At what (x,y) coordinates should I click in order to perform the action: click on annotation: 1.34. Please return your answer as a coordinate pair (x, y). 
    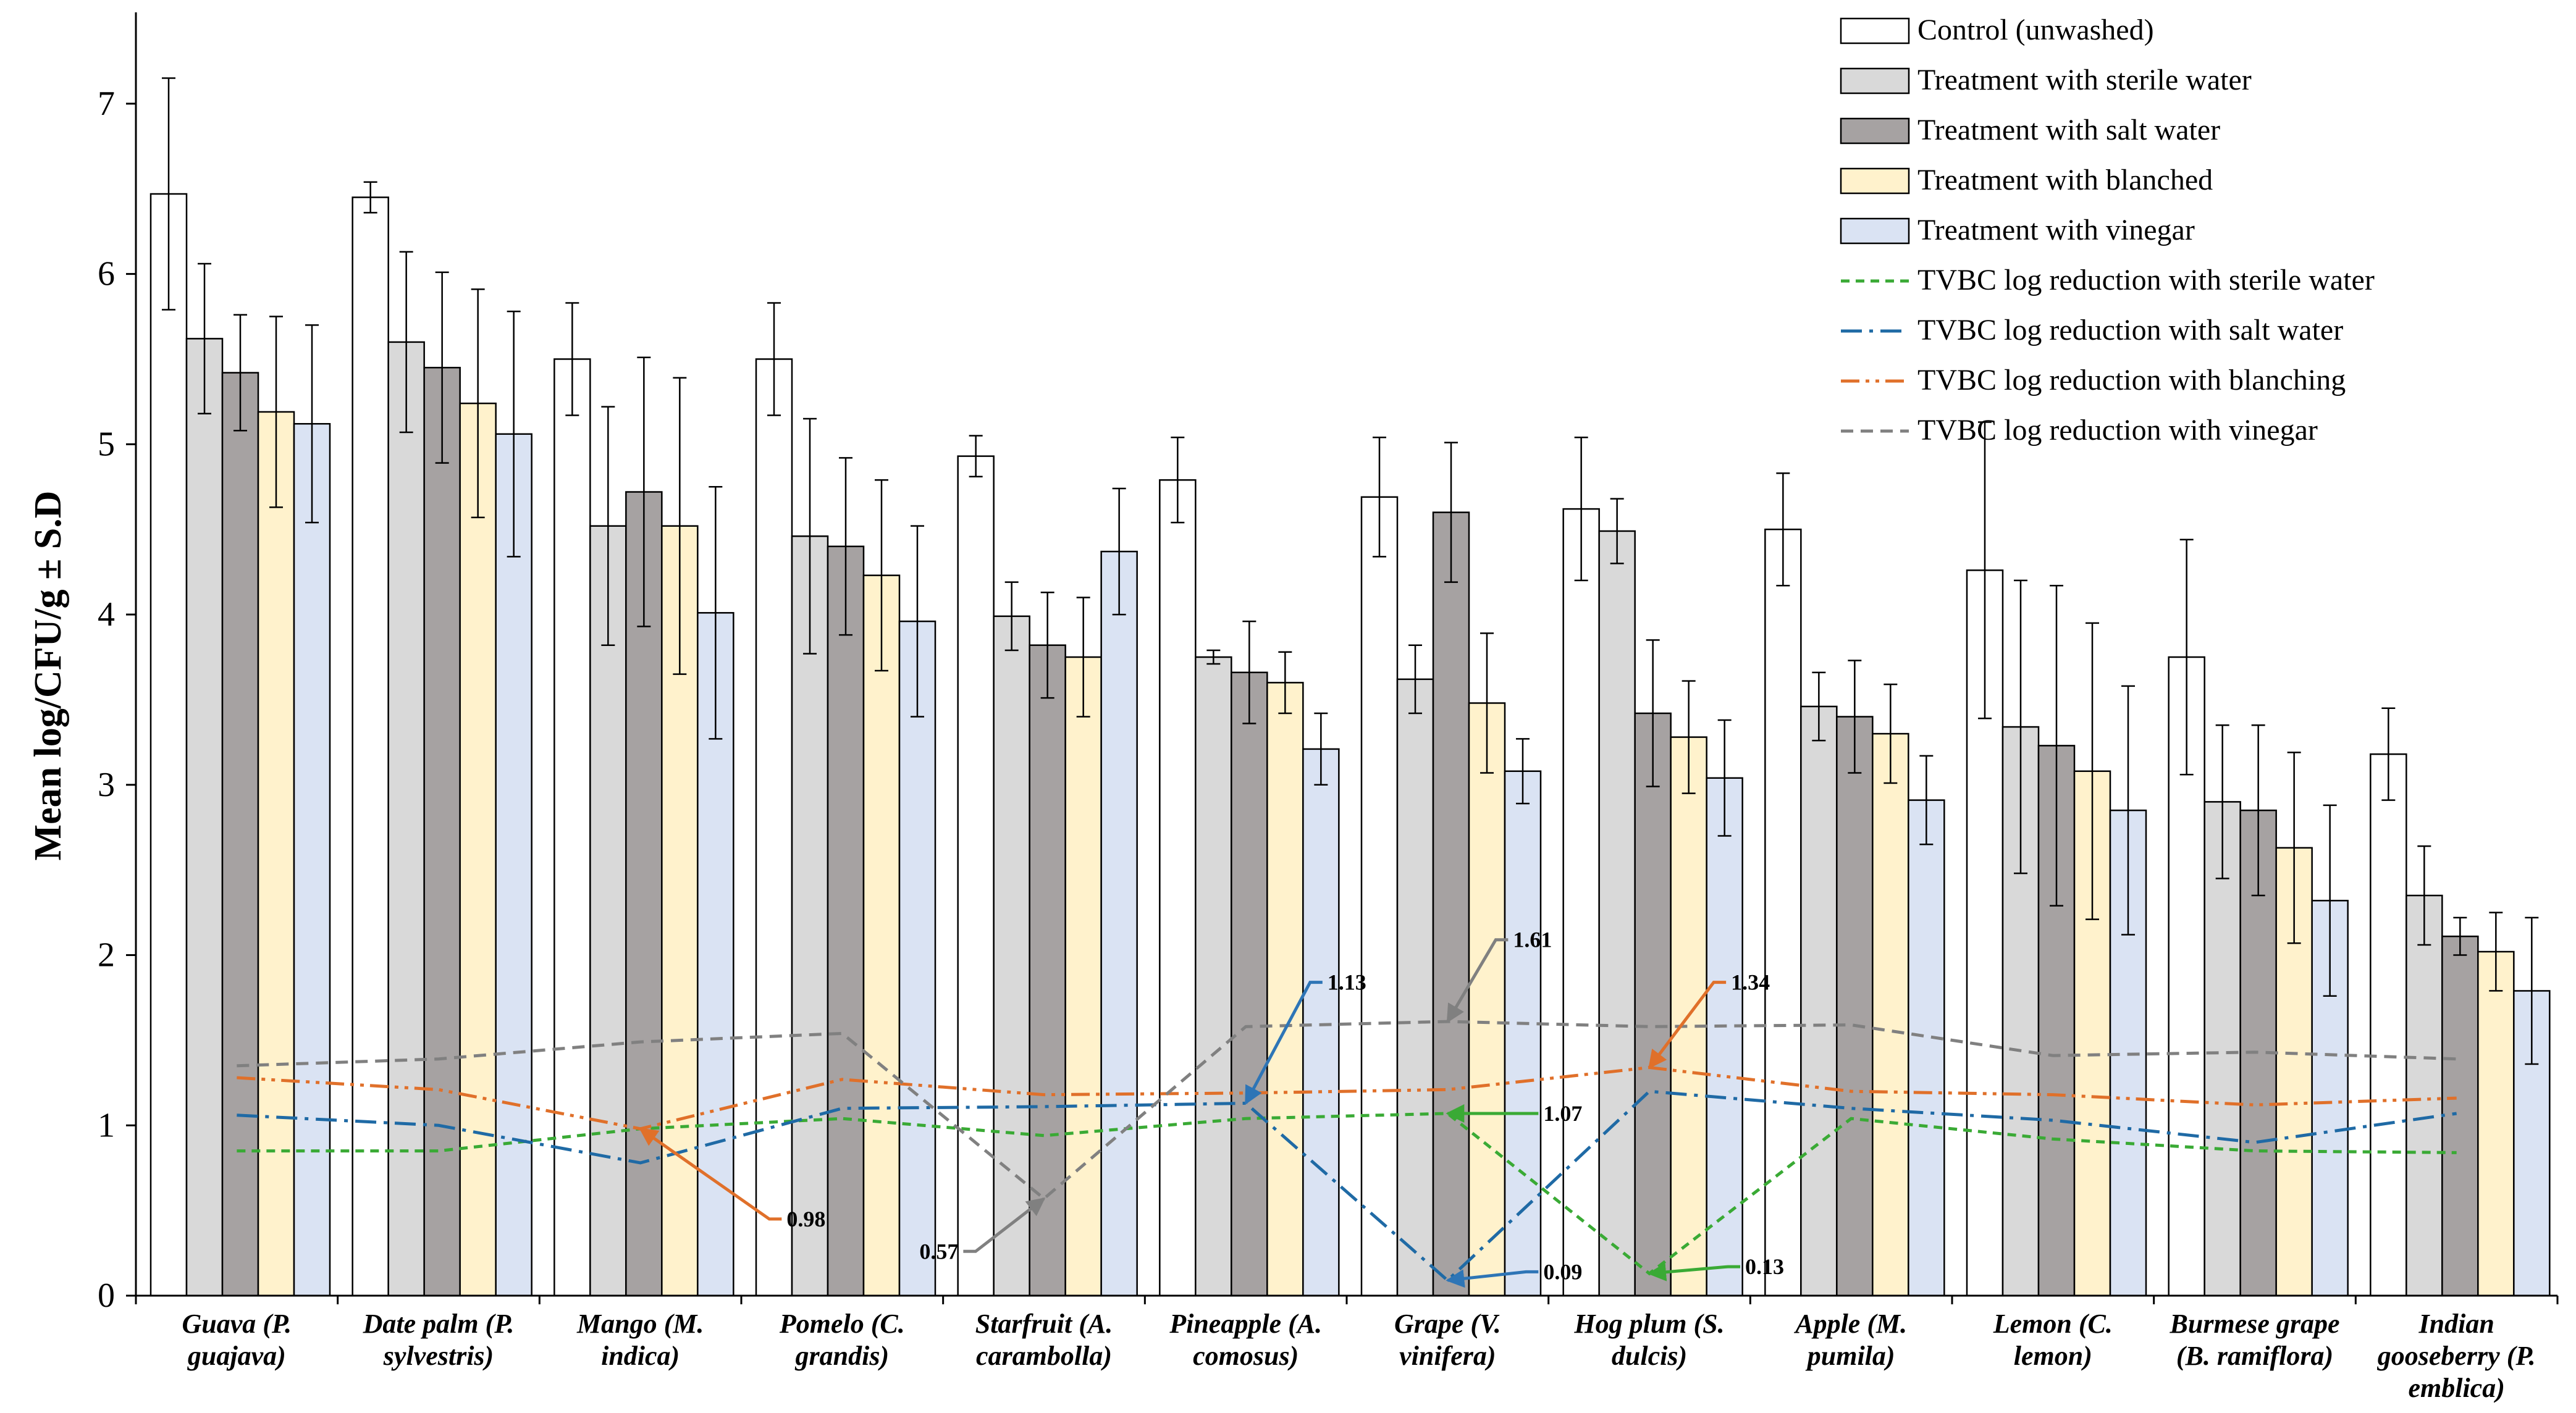
    Looking at the image, I should click on (1709, 1019).